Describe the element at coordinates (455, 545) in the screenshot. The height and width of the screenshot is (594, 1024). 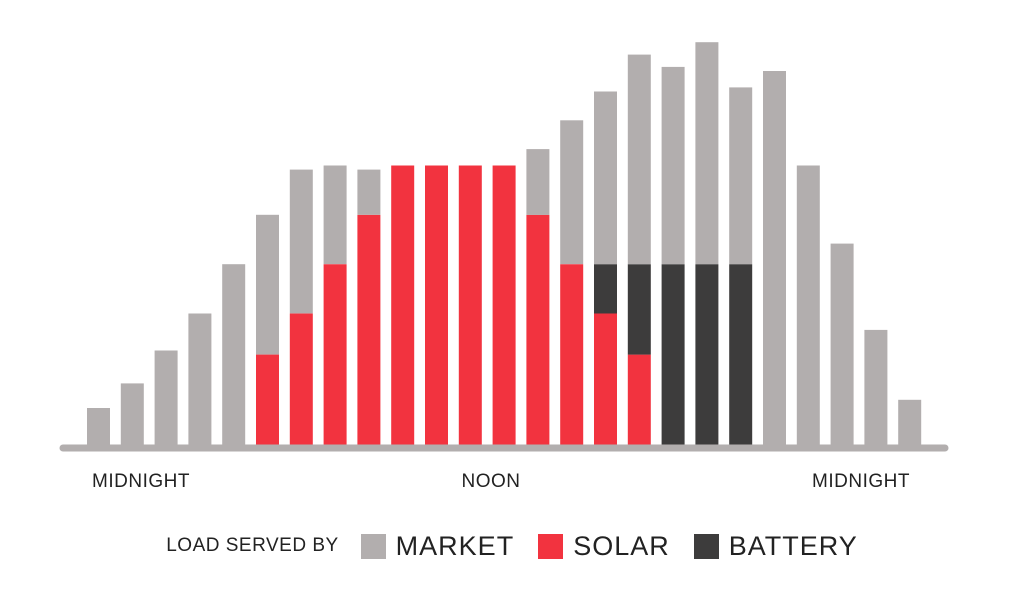
I see `legend-label-market: MARKET` at that location.